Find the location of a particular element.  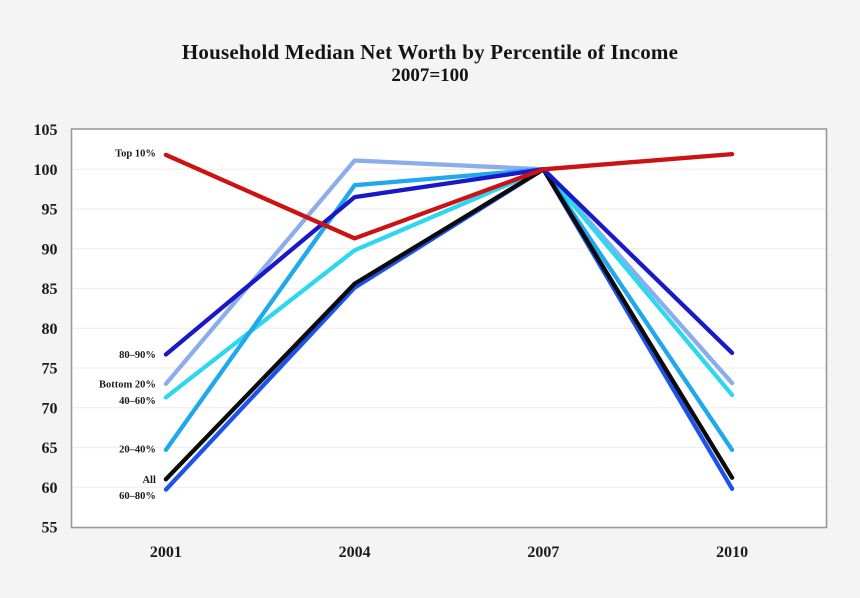

y-tick-label-65: 65 is located at coordinates (50, 448).